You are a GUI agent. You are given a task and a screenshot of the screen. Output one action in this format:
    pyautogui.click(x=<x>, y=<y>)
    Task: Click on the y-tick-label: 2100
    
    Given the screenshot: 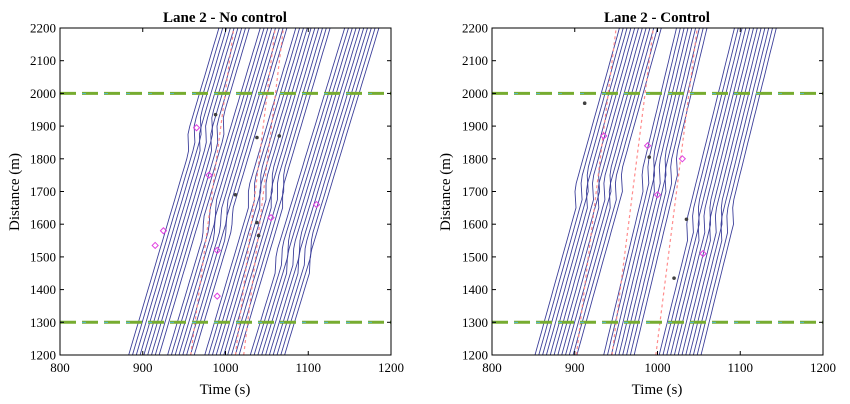 What is the action you would take?
    pyautogui.click(x=475, y=60)
    